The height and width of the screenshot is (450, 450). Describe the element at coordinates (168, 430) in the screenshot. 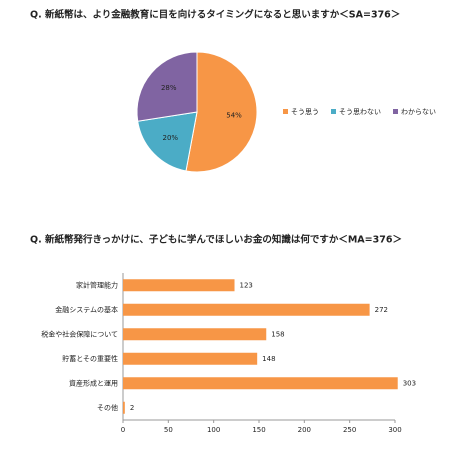

I see `x-tick-label: 50` at that location.